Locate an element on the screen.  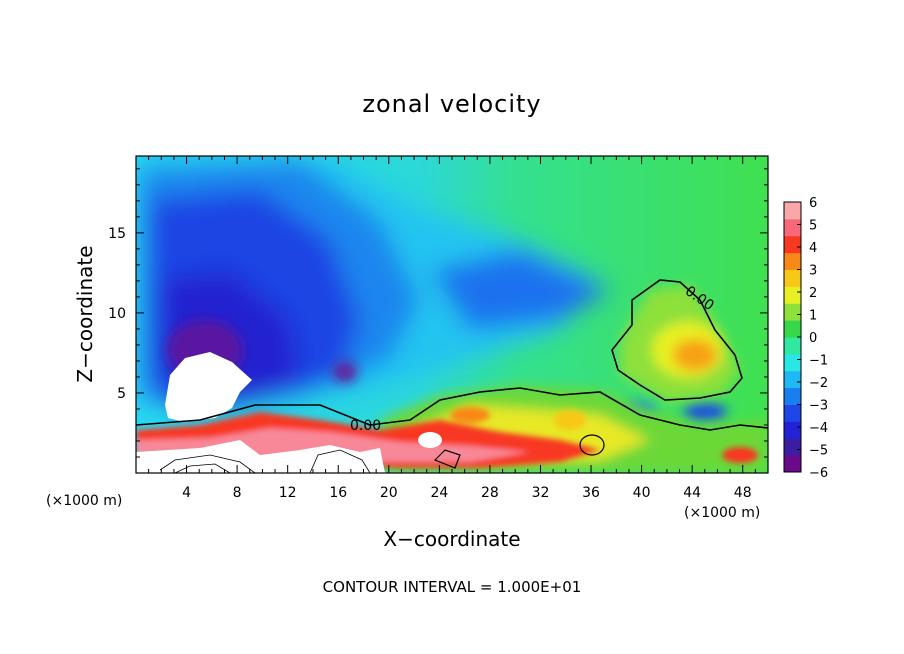
x-unit-left: (×1000 m) is located at coordinates (84, 501).